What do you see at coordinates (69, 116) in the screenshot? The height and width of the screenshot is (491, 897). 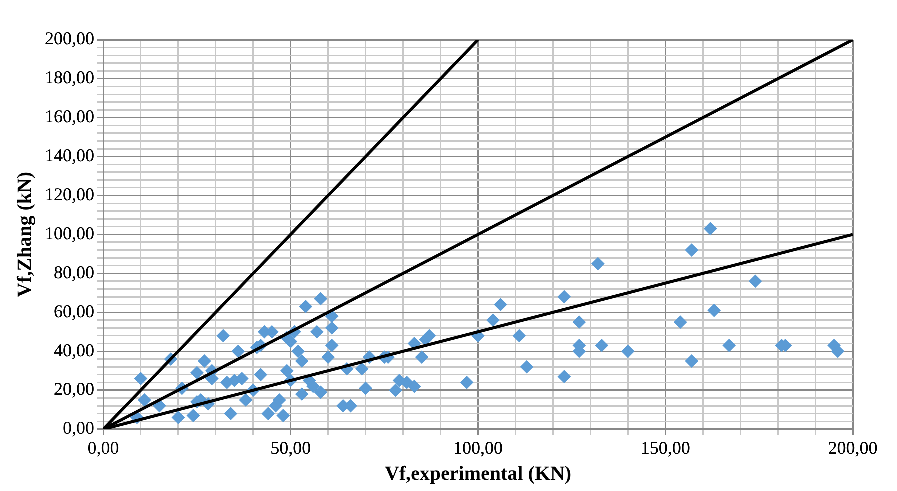 I see `y-tick-label: 160,00` at bounding box center [69, 116].